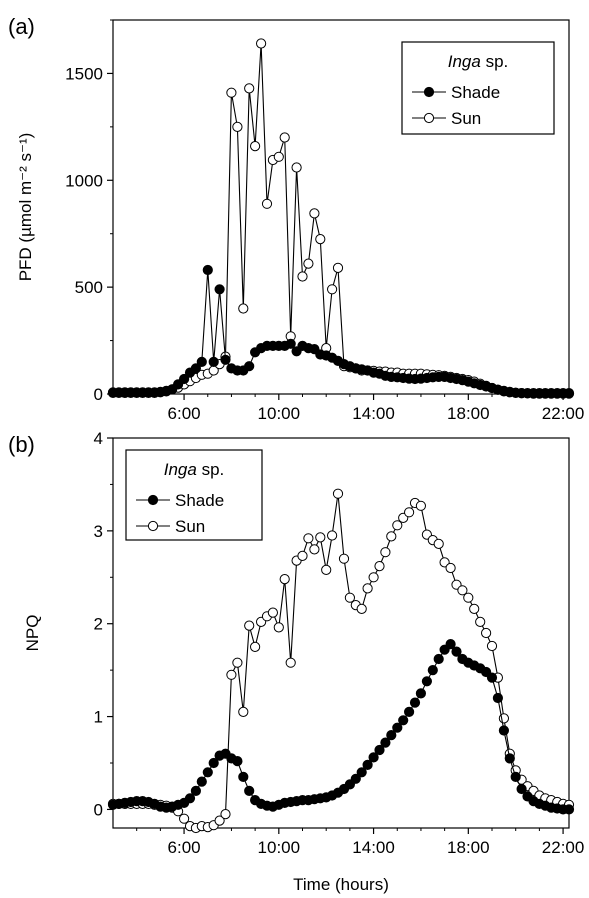 The image size is (589, 898). What do you see at coordinates (32, 633) in the screenshot?
I see `y-axis-label: NPQ` at bounding box center [32, 633].